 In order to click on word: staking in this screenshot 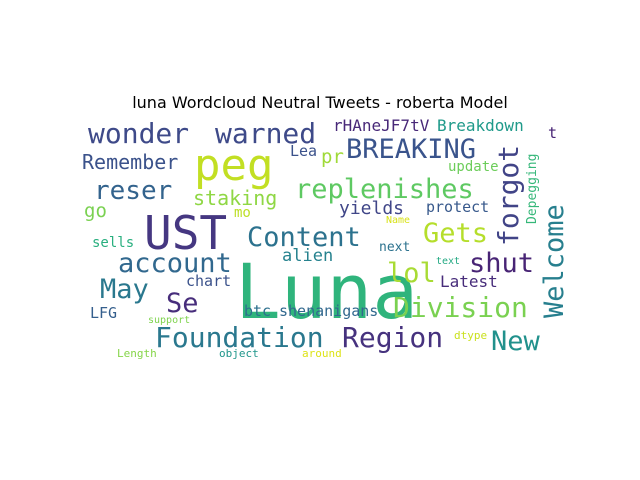, I will do `click(235, 198)`.